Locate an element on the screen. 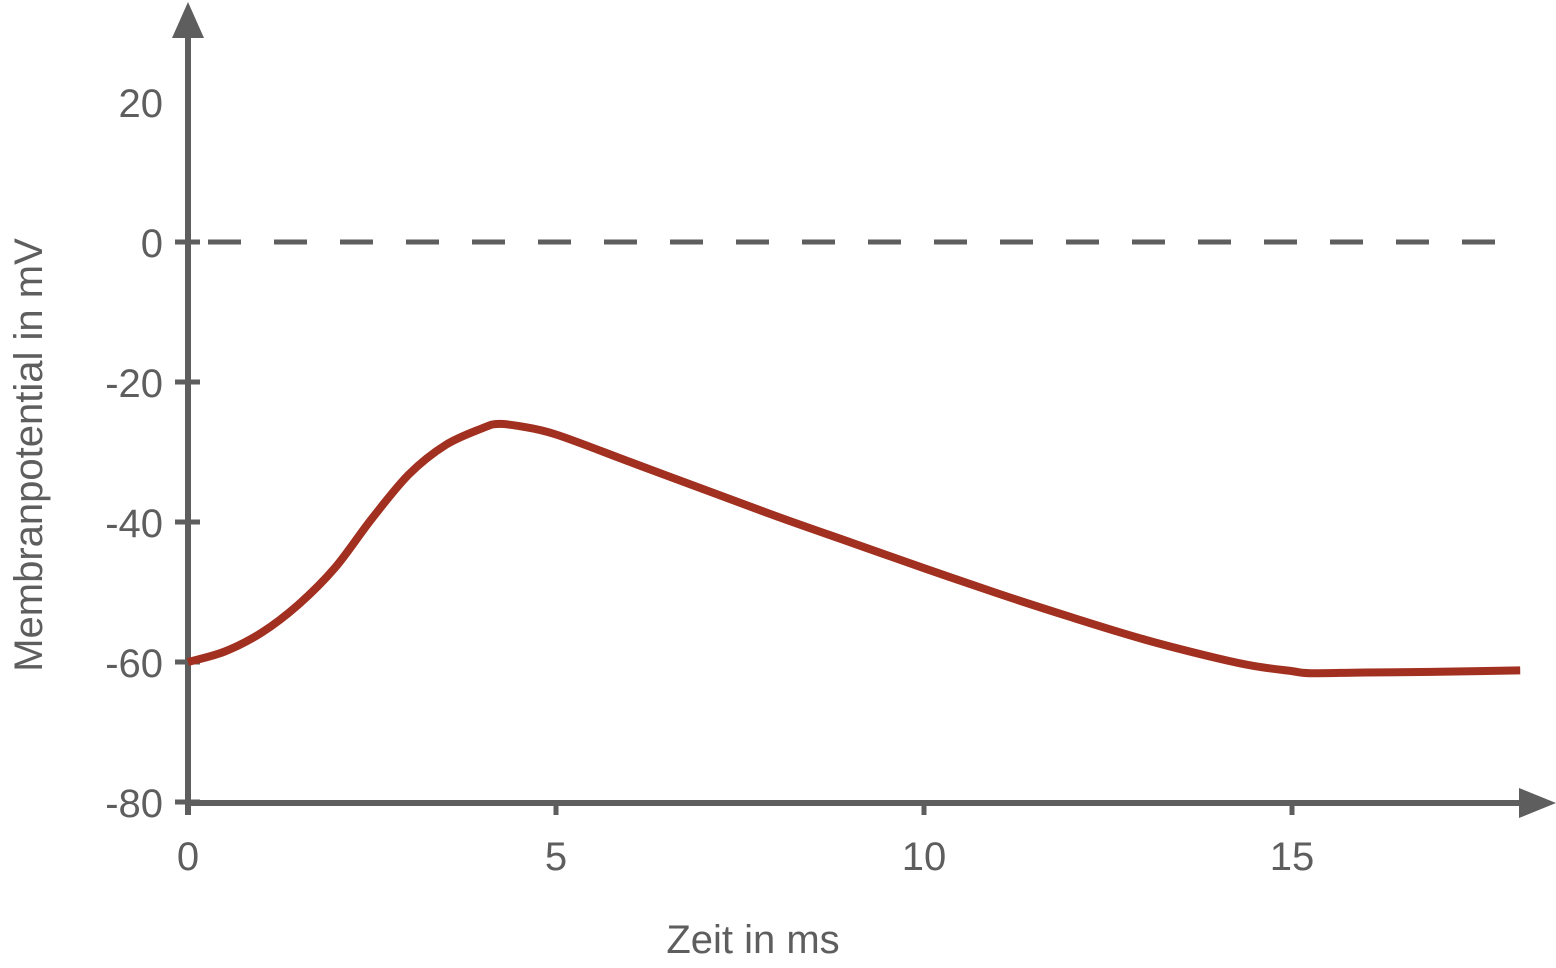 The image size is (1556, 968). x-axis-arrow-icon is located at coordinates (1537, 803).